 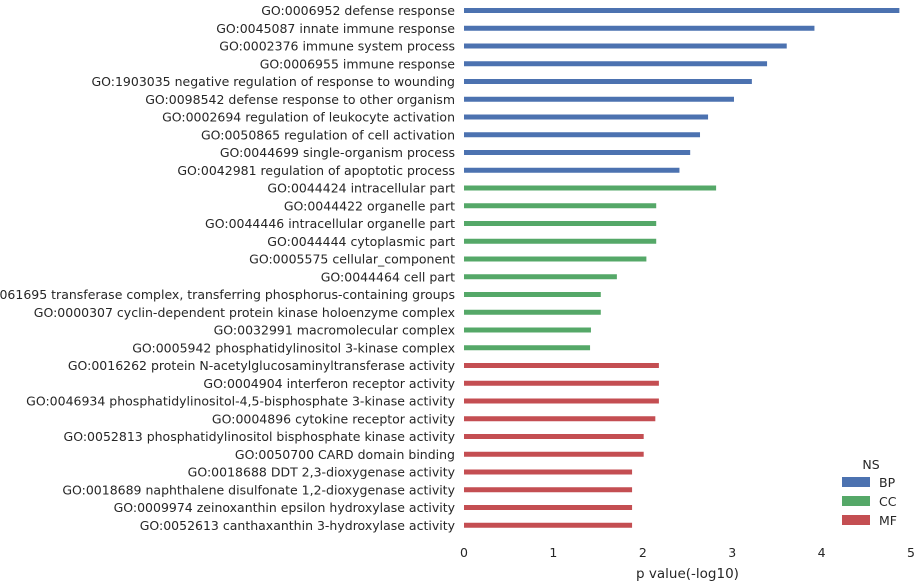 I want to click on x-tick-label: 5, so click(x=911, y=552).